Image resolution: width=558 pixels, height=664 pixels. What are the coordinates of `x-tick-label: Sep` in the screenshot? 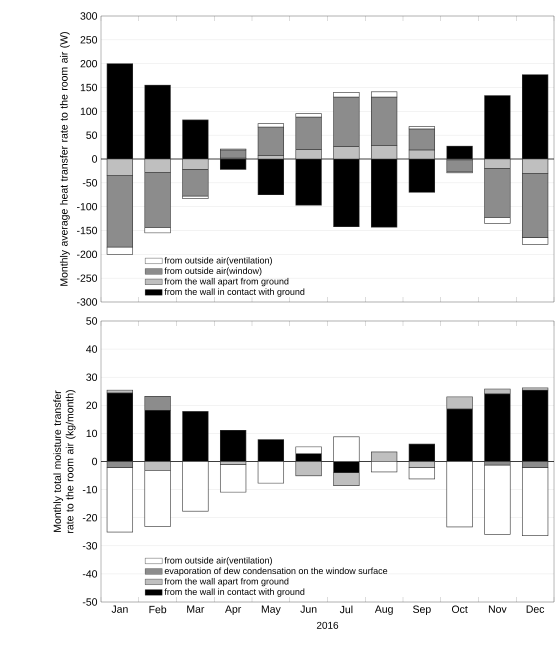 It's located at (422, 610).